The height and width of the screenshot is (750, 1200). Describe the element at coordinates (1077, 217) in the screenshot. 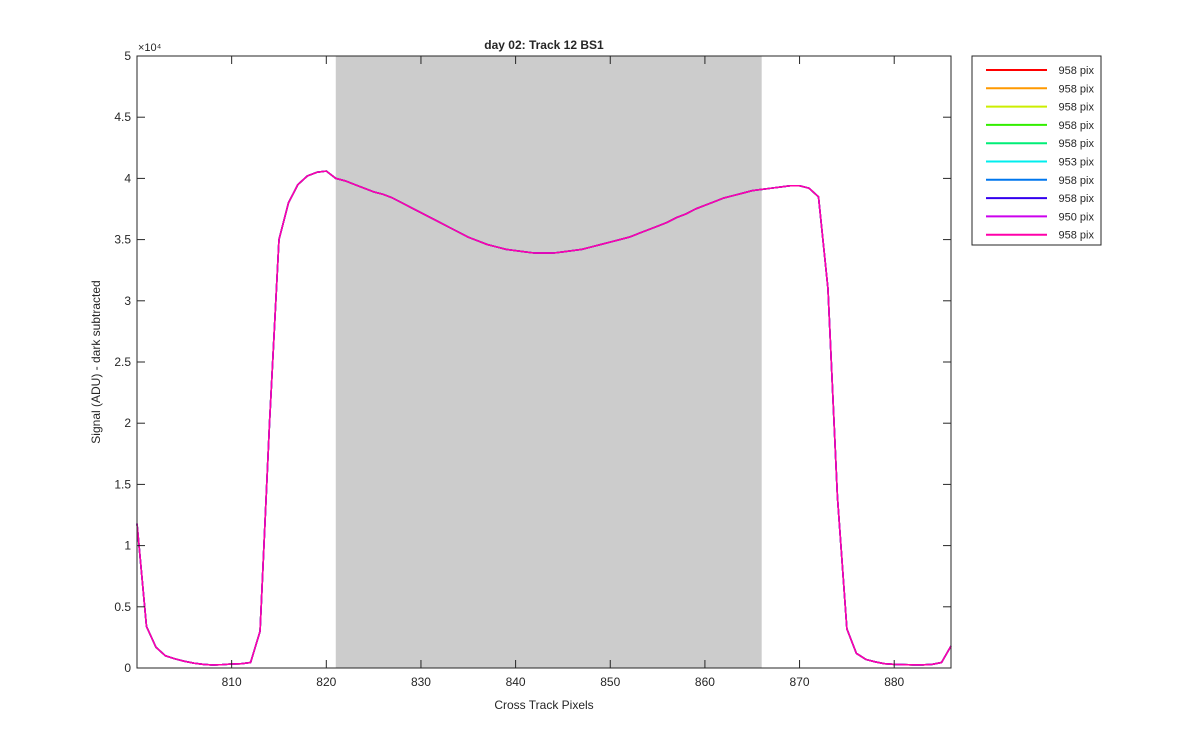

I see `legend-label: 950 pix` at that location.